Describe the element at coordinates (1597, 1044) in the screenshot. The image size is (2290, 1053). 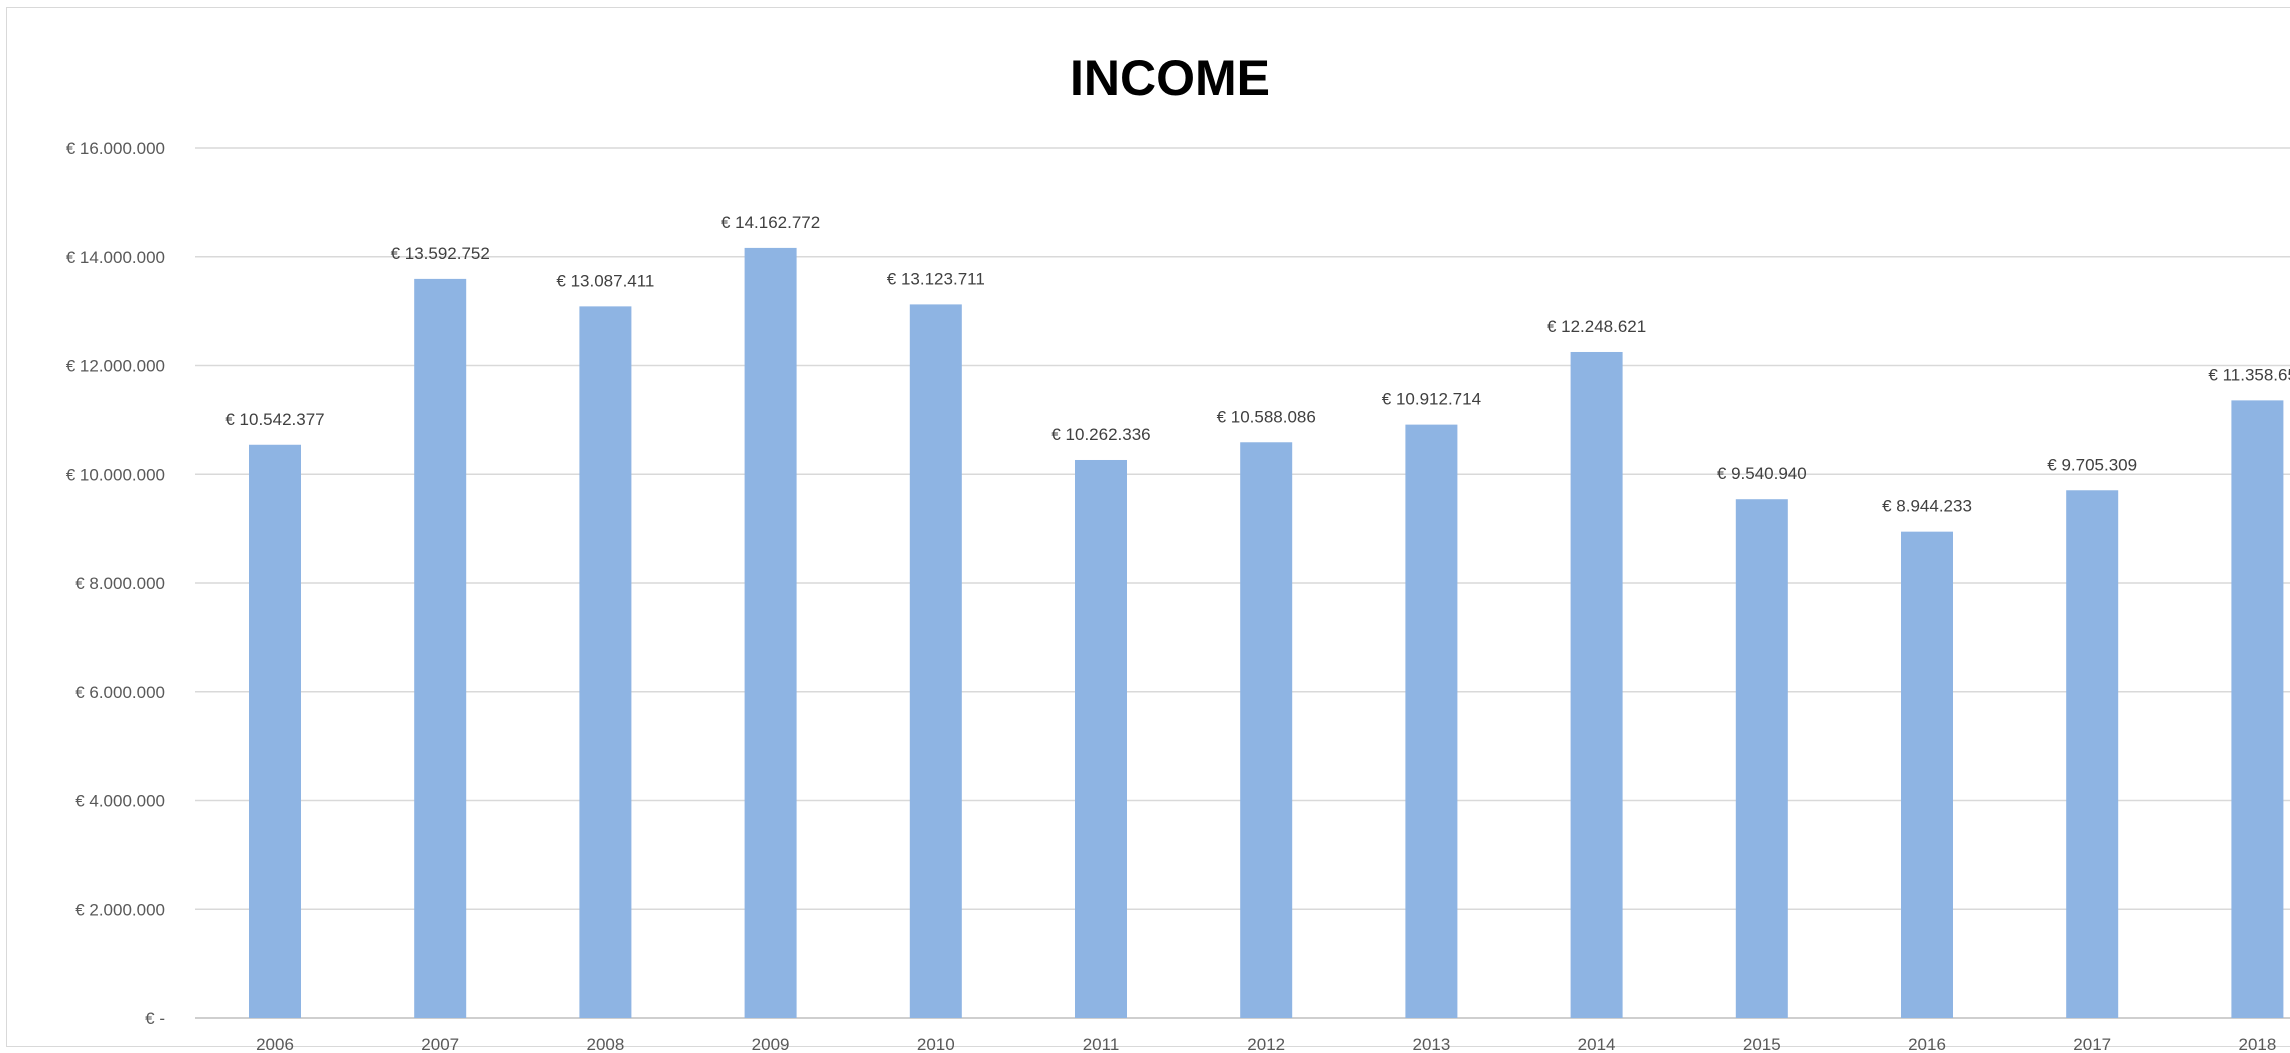
I see `x-tick-label-2014: 2014` at that location.